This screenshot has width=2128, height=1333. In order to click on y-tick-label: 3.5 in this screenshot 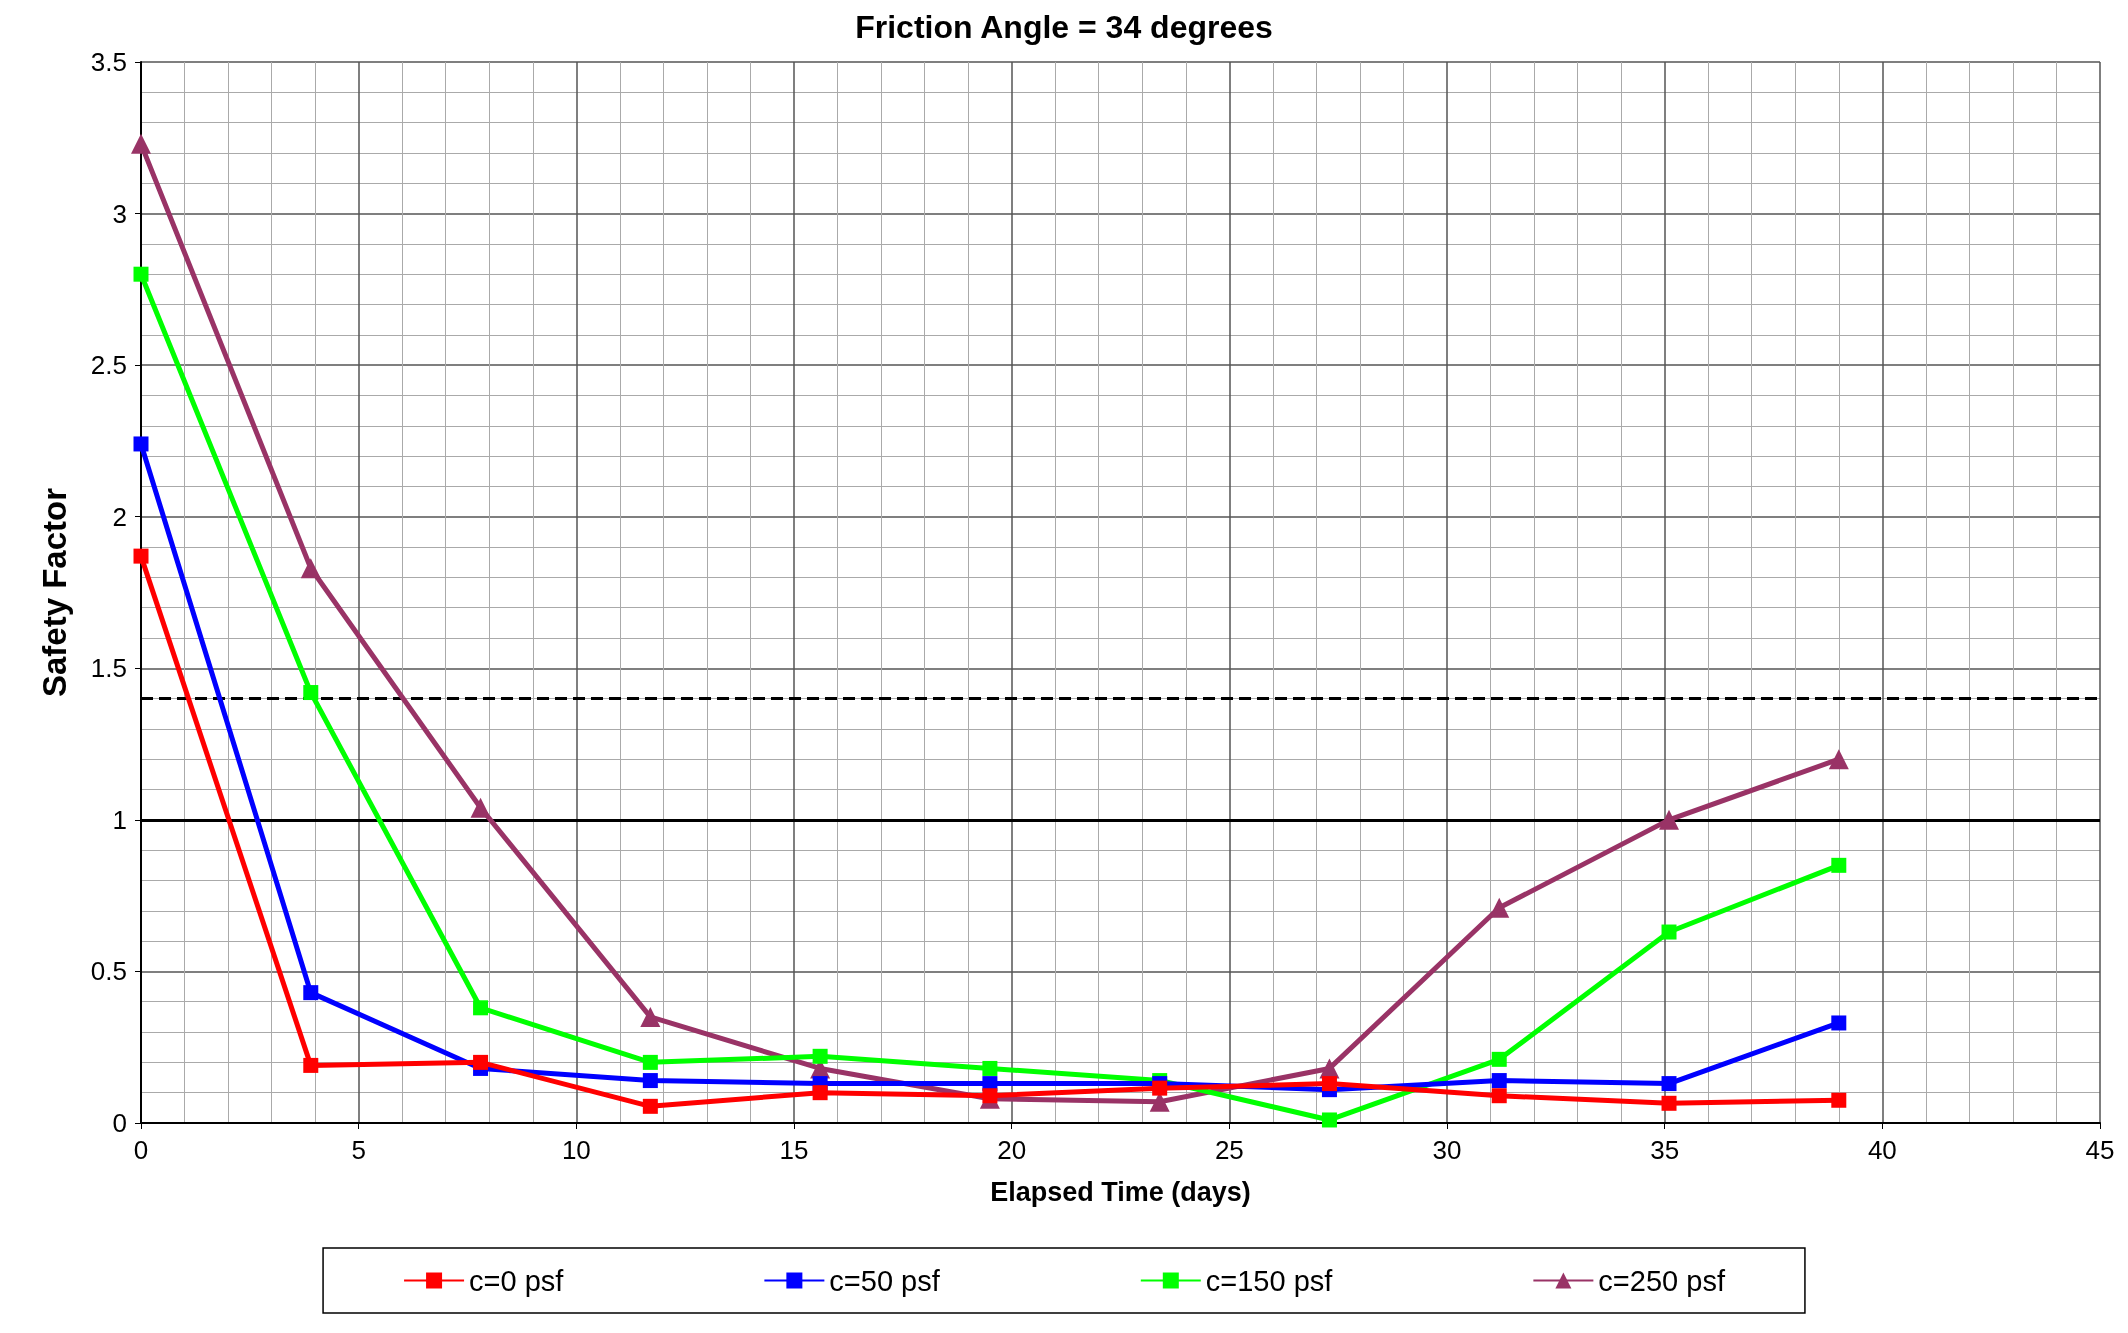, I will do `click(108, 62)`.